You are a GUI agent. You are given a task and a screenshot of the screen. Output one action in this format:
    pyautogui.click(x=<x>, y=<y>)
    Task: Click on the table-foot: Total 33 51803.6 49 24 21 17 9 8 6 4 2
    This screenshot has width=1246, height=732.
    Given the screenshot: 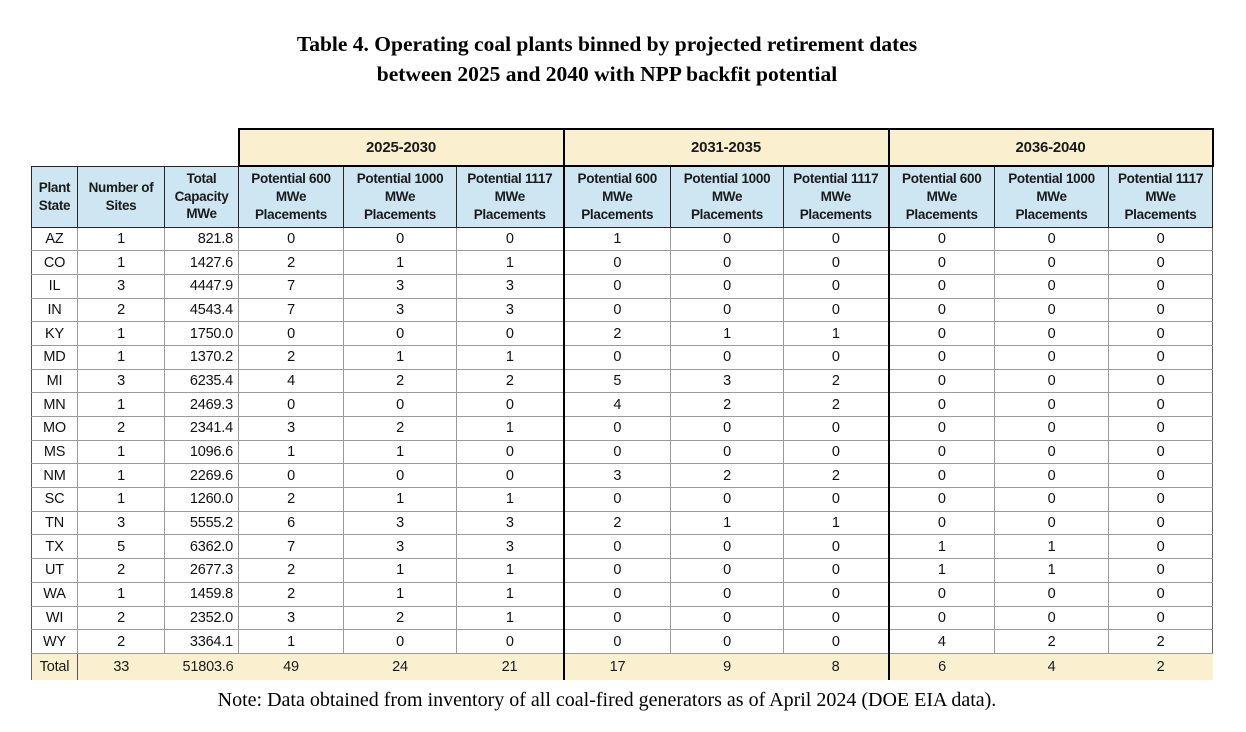 What is the action you would take?
    pyautogui.click(x=622, y=666)
    